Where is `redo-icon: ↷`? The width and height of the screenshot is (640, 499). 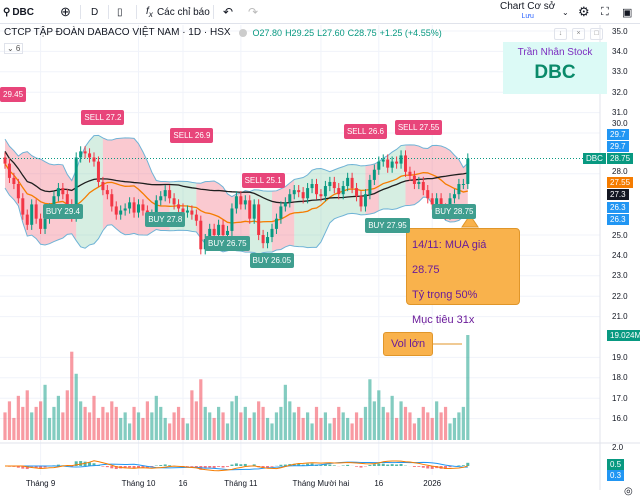 redo-icon: ↷ is located at coordinates (253, 12).